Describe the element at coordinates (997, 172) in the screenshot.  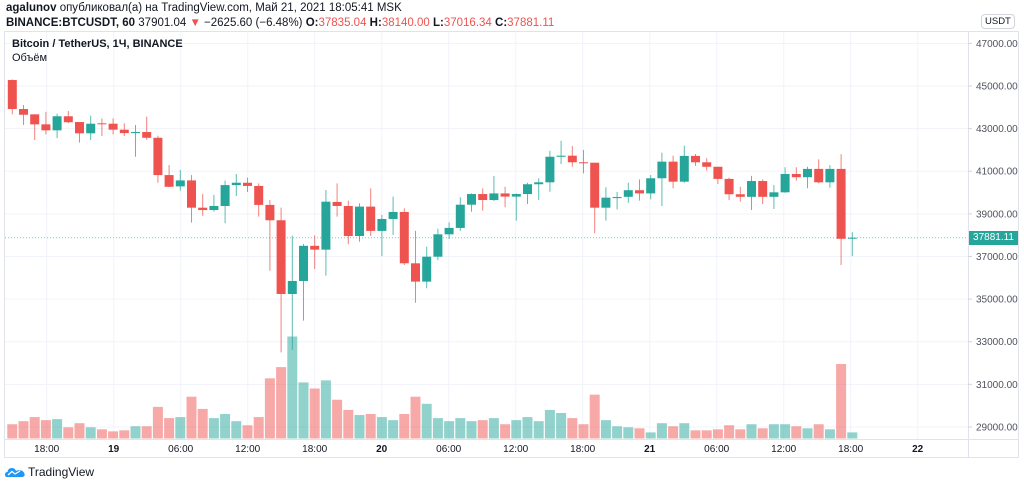
I see `price-tick-label: 41000.00` at that location.